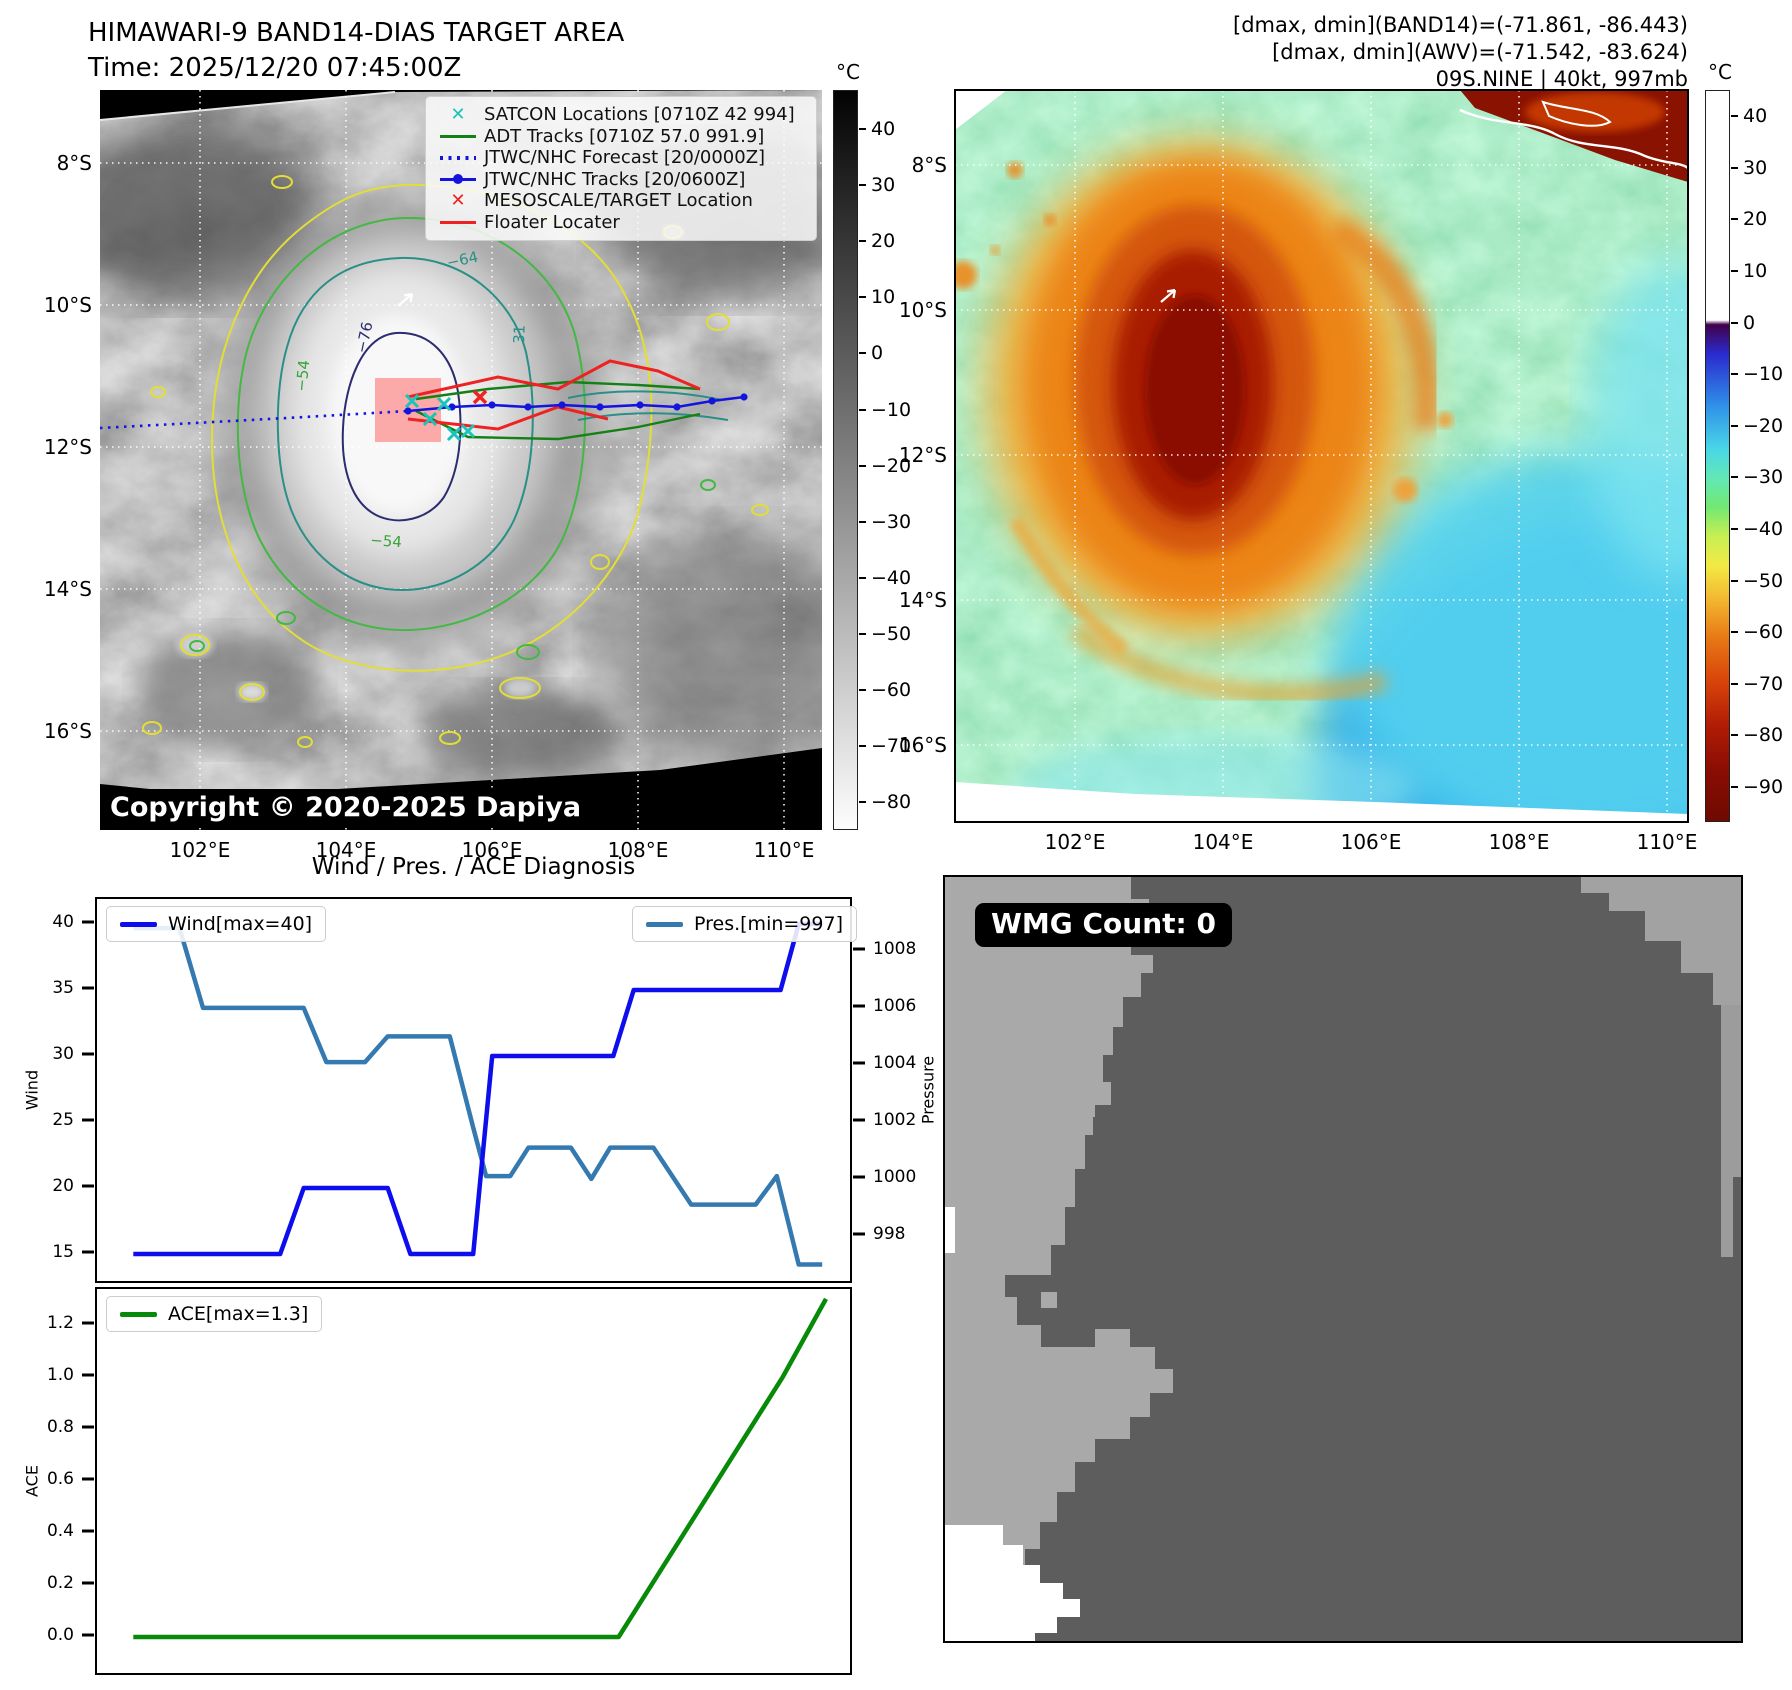 The width and height of the screenshot is (1792, 1690). Describe the element at coordinates (458, 179) in the screenshot. I see `track-line-dot-icon` at that location.